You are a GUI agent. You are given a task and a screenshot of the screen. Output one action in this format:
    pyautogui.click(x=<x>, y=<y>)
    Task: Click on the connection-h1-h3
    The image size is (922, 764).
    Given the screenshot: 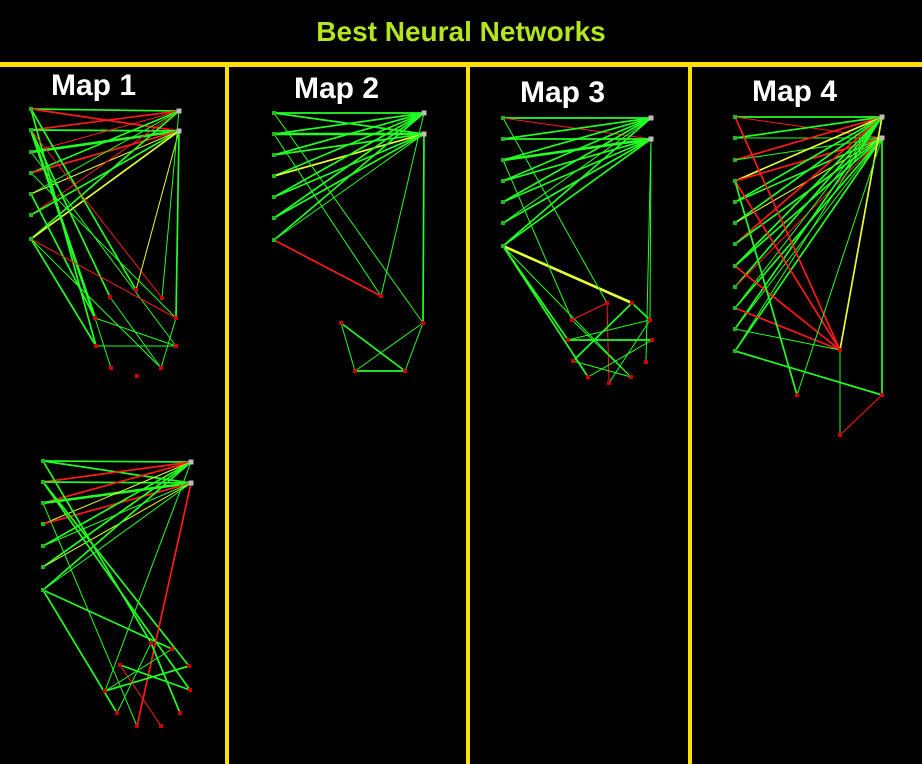 What is the action you would take?
    pyautogui.click(x=641, y=311)
    